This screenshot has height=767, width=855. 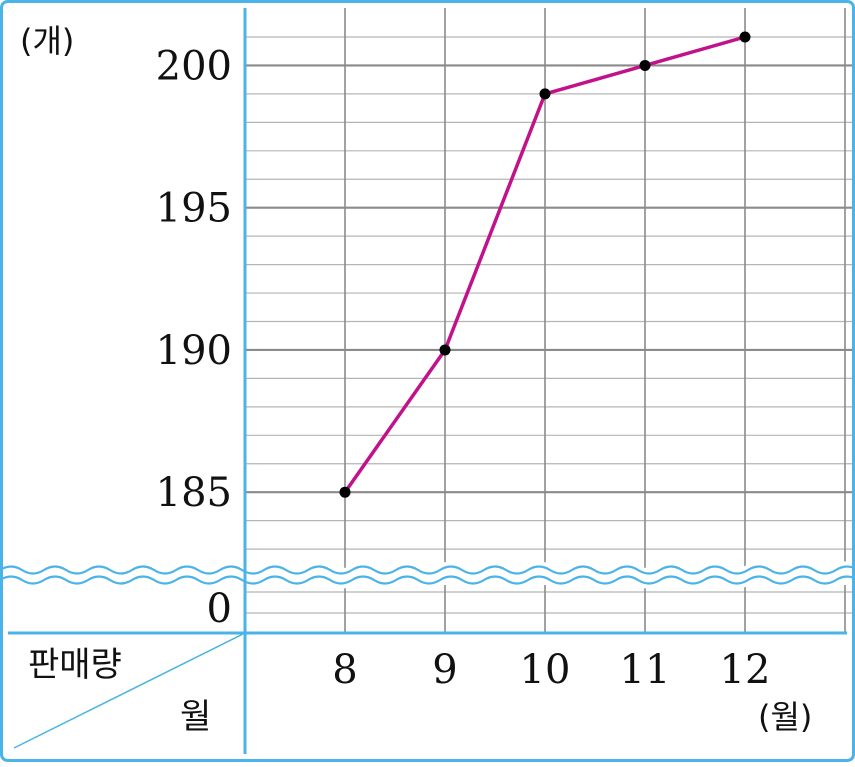 What do you see at coordinates (194, 493) in the screenshot?
I see `y-tick-label: 185` at bounding box center [194, 493].